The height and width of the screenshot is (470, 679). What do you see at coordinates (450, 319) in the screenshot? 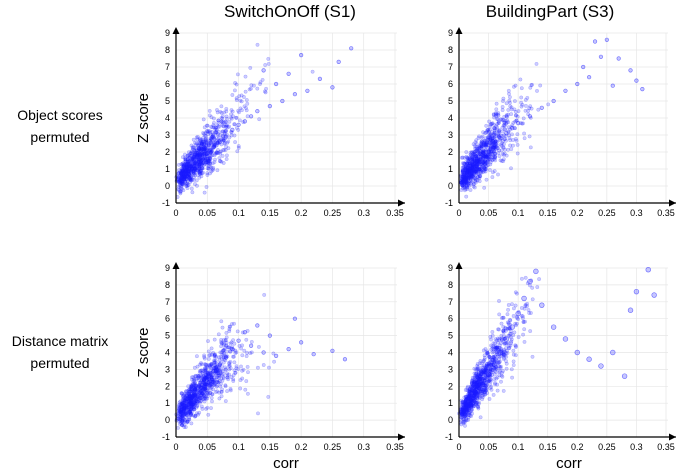
I see `y-tick-label: 6` at bounding box center [450, 319].